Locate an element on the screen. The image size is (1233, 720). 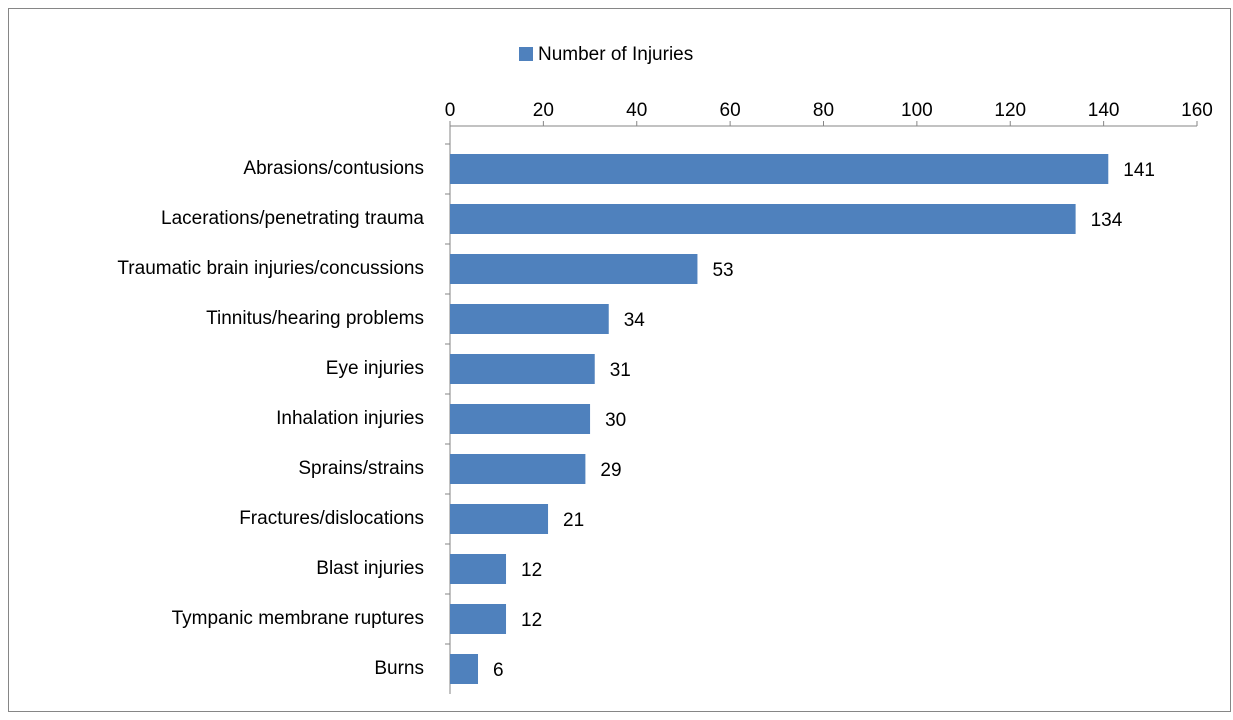
data-label: 29 is located at coordinates (610, 470).